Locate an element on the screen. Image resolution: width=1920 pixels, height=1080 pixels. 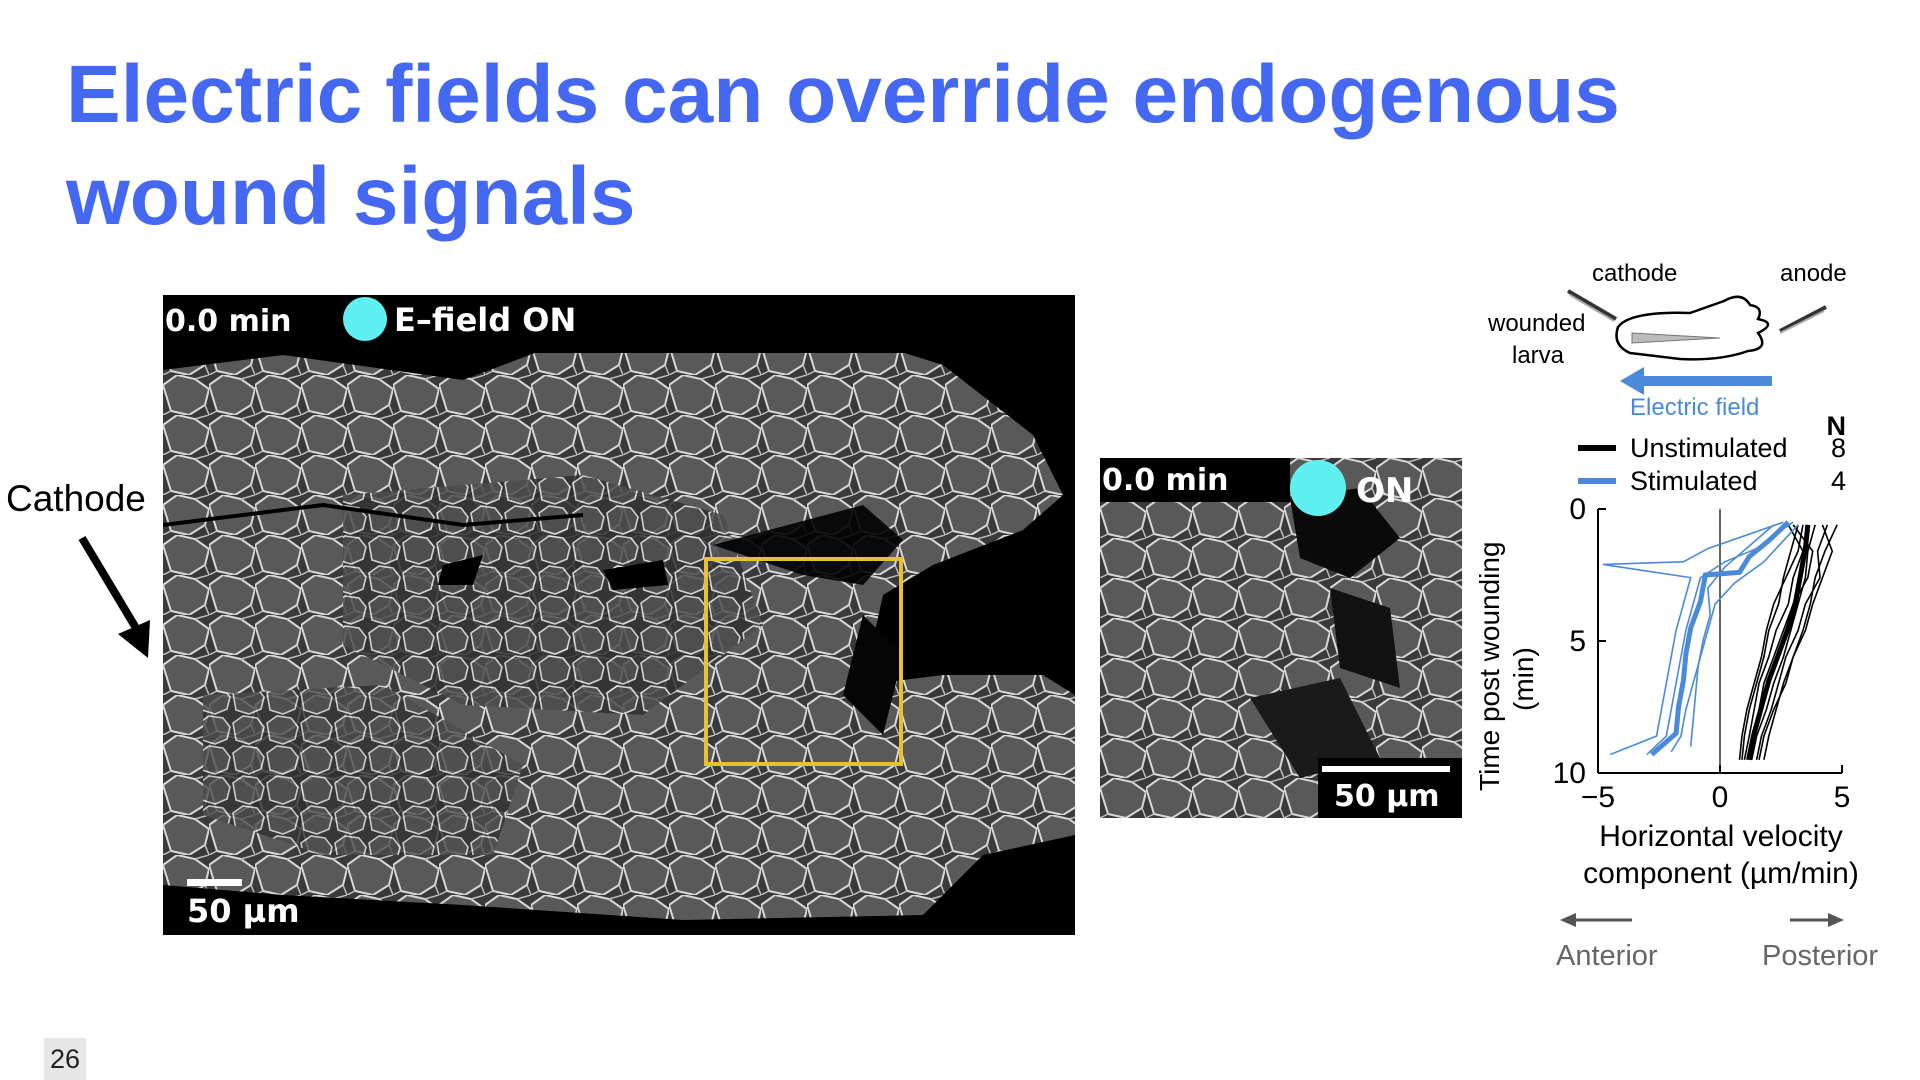
efield-indicator-icon is located at coordinates (365, 319).